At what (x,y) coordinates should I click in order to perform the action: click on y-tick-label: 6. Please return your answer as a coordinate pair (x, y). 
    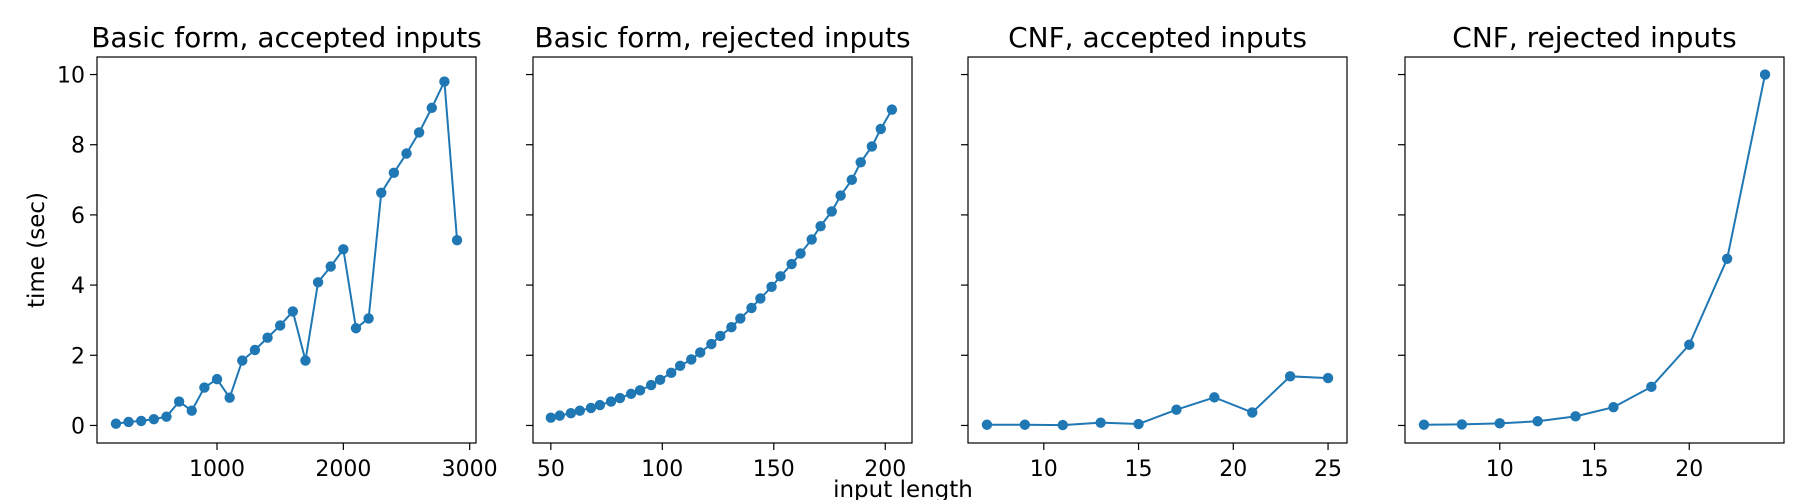
    Looking at the image, I should click on (78, 216).